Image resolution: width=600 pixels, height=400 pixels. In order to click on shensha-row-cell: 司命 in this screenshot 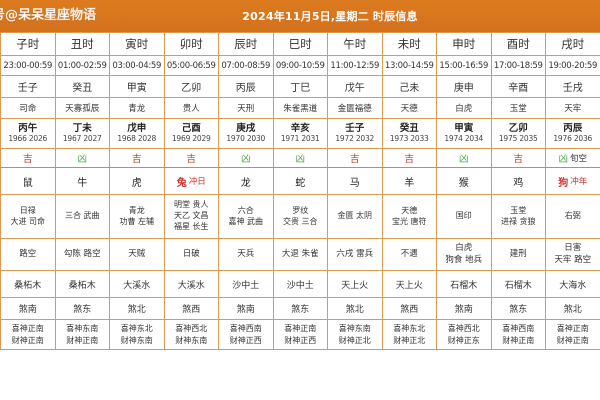, I will do `click(28, 108)`.